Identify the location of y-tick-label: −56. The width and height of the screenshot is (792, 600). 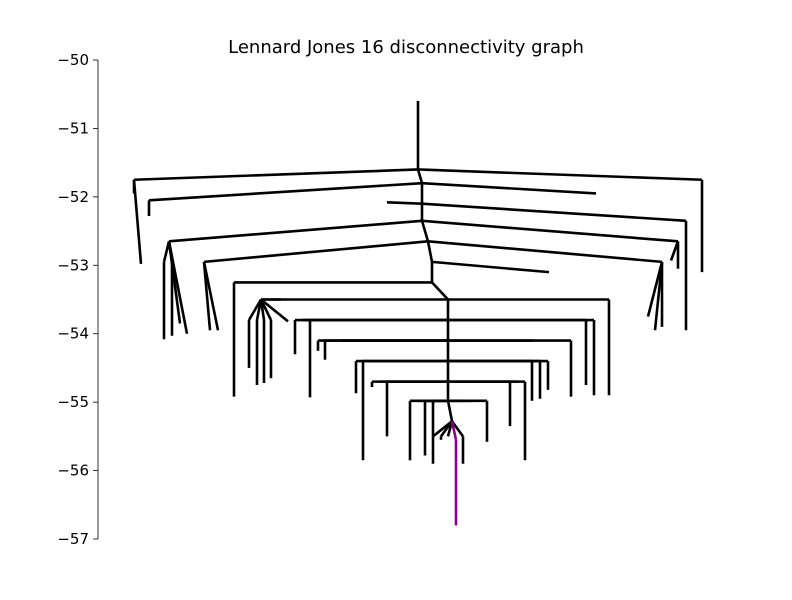
(73, 471).